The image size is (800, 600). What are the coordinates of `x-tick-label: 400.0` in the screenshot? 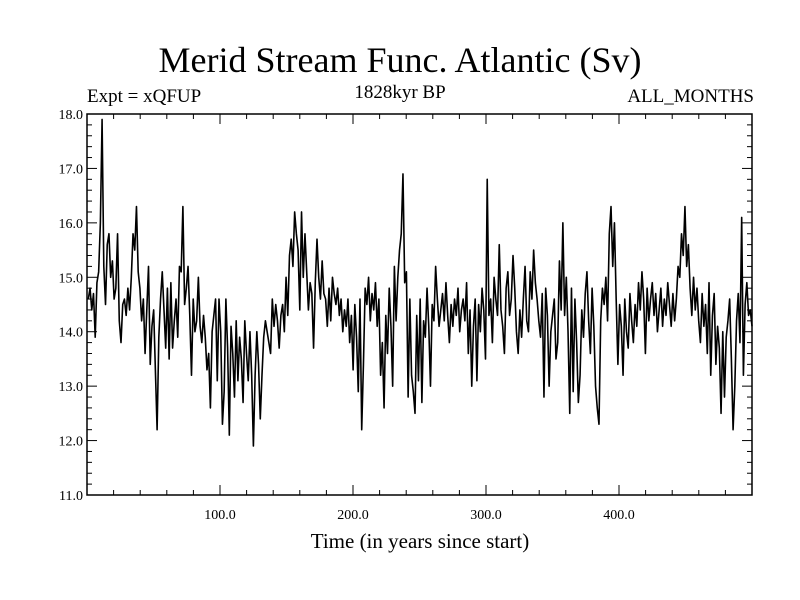 It's located at (619, 515).